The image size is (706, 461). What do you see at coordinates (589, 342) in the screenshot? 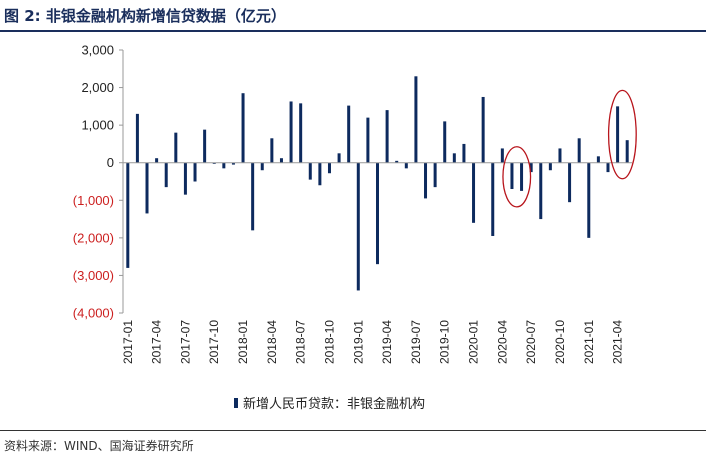
I see `x-tick-label: 2021-01` at bounding box center [589, 342].